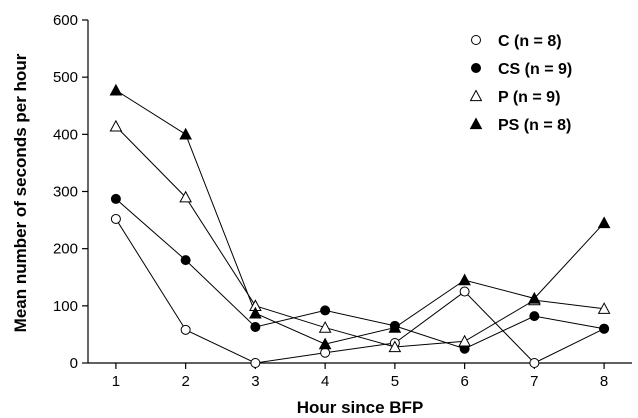 The height and width of the screenshot is (418, 638). What do you see at coordinates (395, 381) in the screenshot?
I see `x-tick-label: 5` at bounding box center [395, 381].